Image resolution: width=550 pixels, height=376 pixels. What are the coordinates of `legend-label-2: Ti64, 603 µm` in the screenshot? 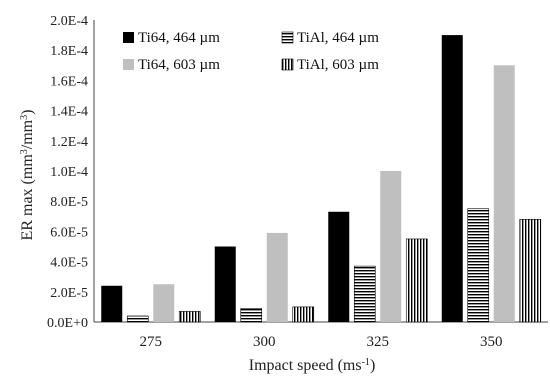 It's located at (179, 65).